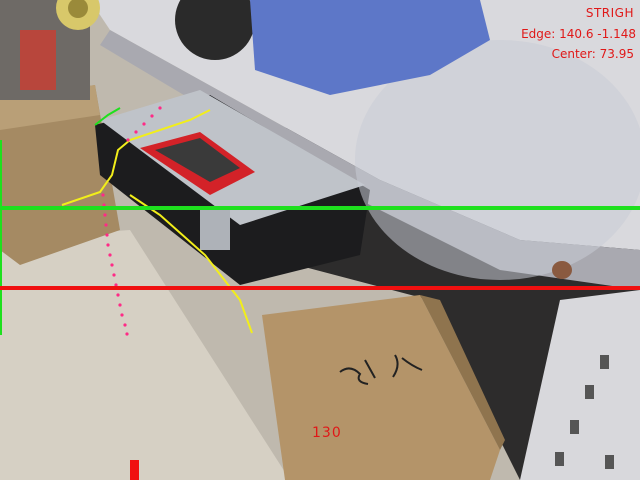 The width and height of the screenshot is (640, 480). What do you see at coordinates (578, 34) in the screenshot?
I see `edge-readout: Edge: 140.6 -1.148` at bounding box center [578, 34].